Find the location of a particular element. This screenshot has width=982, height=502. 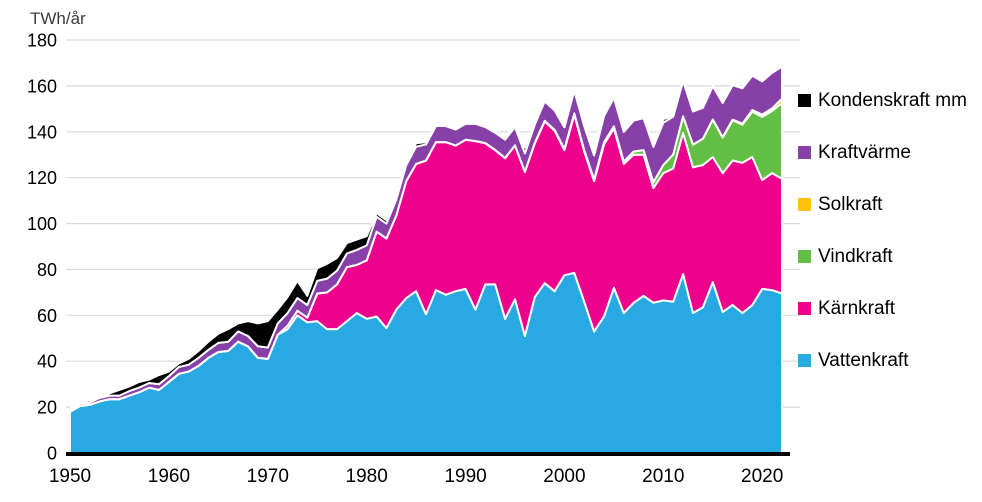

legend-item-kondenskraft-mm: Kondenskraft mm is located at coordinates (890, 100).